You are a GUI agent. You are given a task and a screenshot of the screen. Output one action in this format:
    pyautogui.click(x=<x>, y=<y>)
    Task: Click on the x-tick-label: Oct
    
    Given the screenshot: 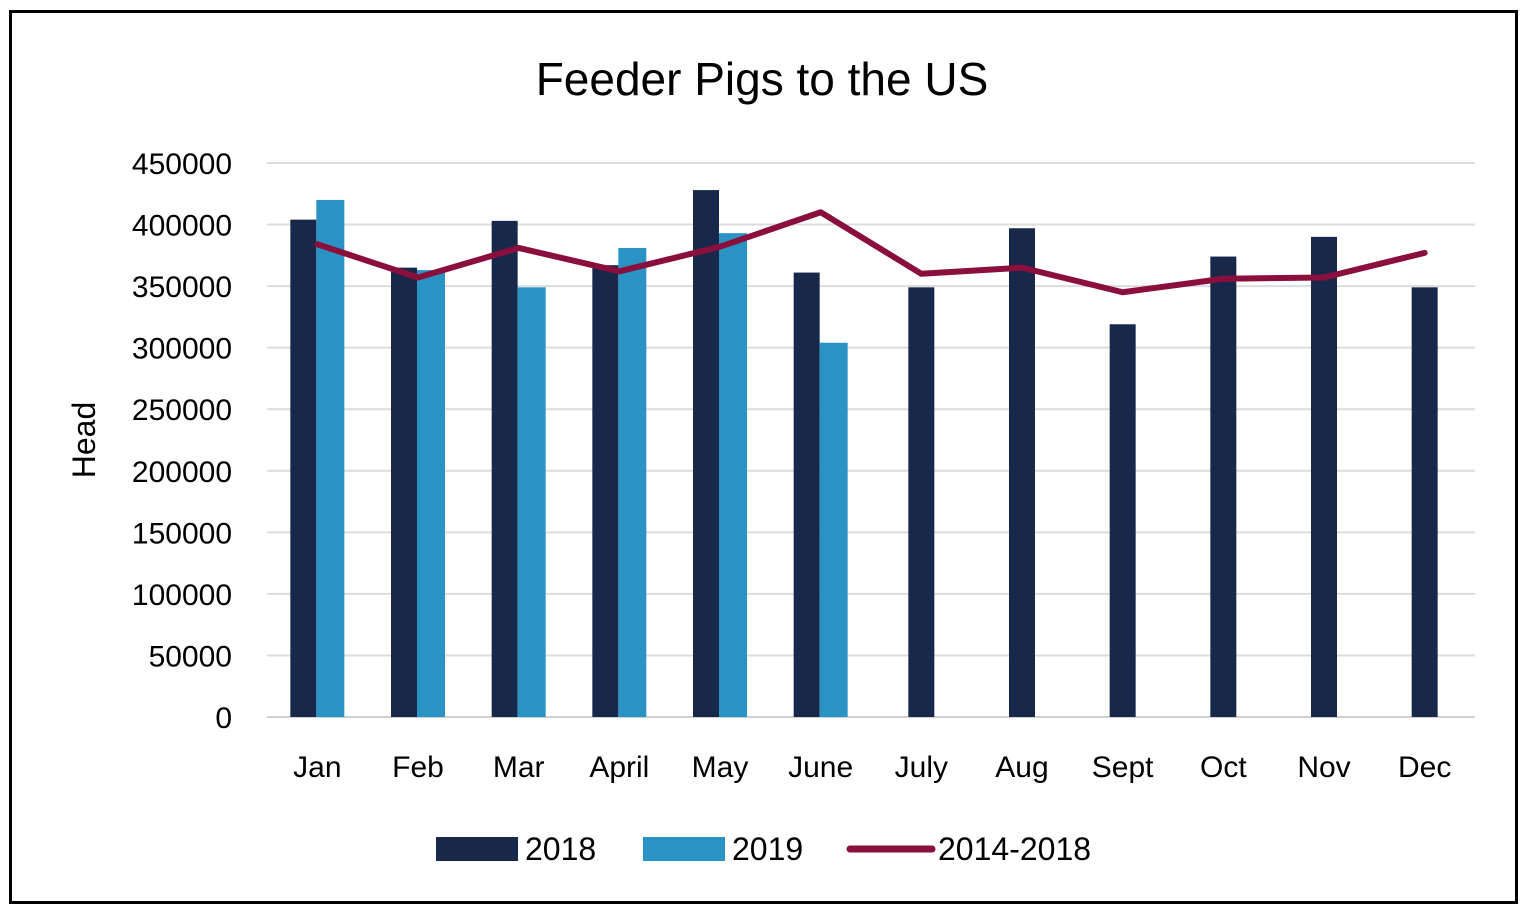 What is the action you would take?
    pyautogui.click(x=1223, y=767)
    